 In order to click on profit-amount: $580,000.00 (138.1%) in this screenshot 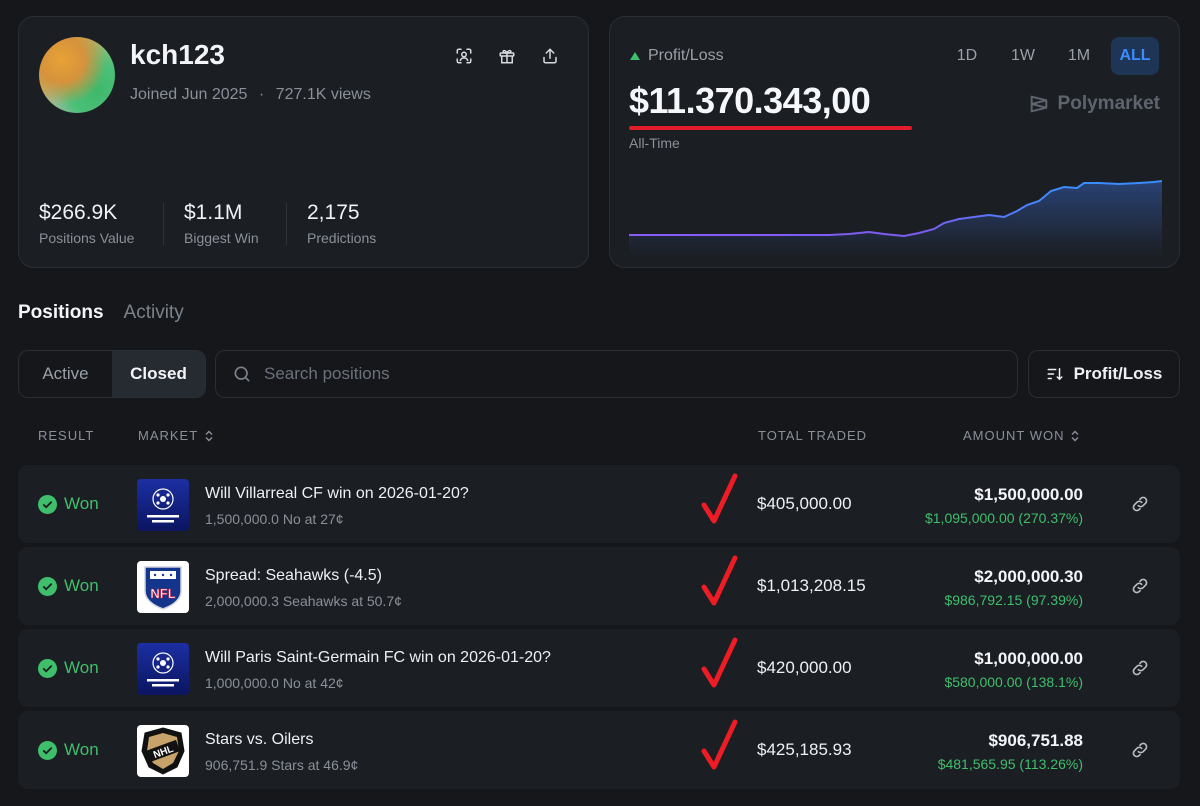, I will do `click(1013, 682)`.